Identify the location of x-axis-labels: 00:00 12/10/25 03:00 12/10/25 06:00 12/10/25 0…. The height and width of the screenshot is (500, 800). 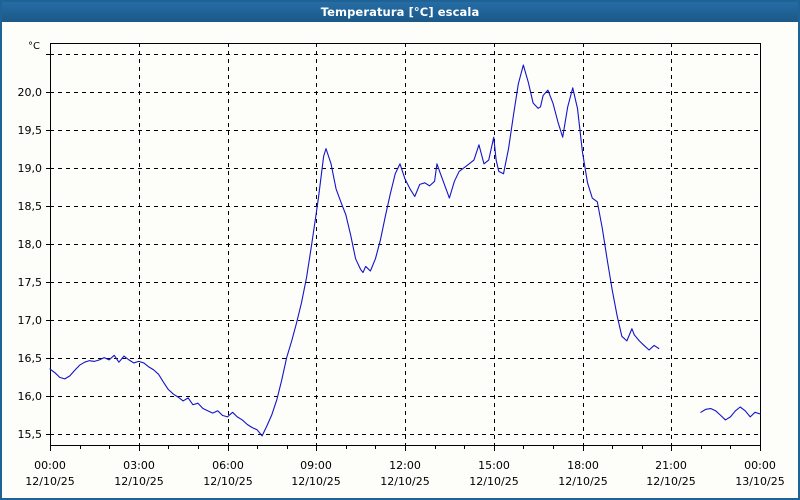
(404, 473).